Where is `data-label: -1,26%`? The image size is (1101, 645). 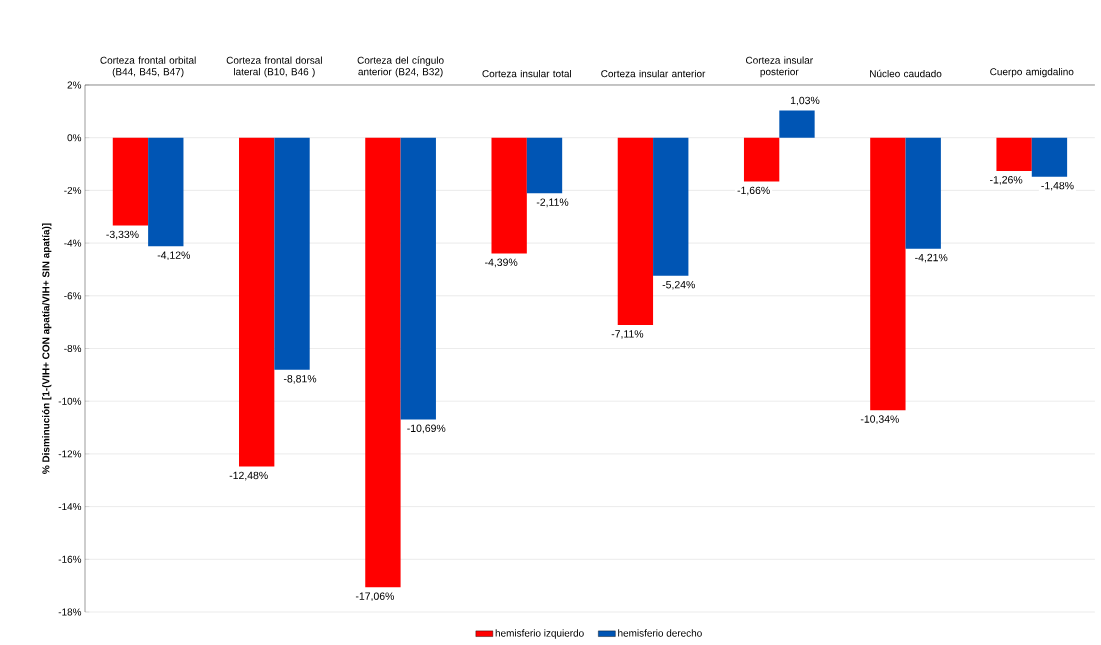
data-label: -1,26% is located at coordinates (1006, 180).